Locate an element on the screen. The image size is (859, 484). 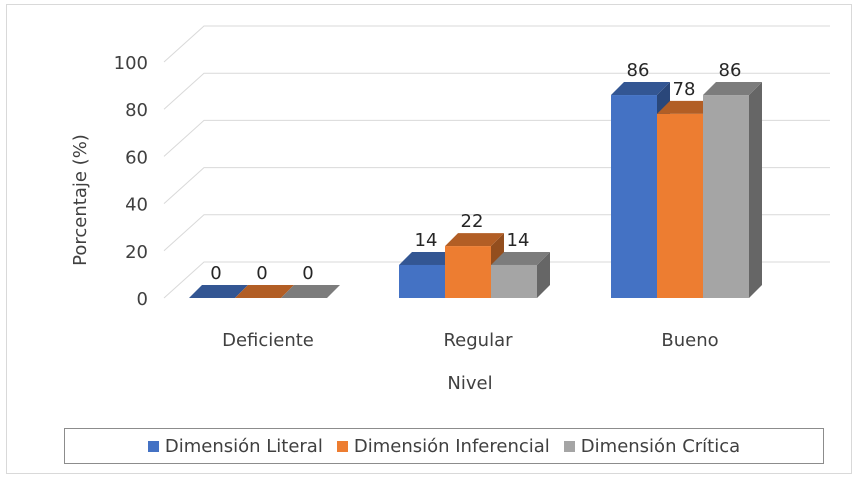
y-tick-label: 80 is located at coordinates (136, 110).